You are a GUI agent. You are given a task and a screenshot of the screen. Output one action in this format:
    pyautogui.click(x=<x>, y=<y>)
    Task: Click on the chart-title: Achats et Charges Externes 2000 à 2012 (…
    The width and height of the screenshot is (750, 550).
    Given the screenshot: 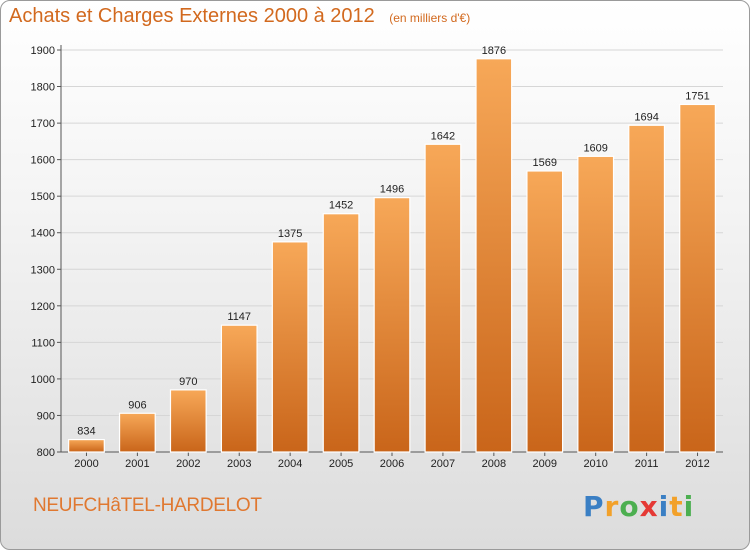 What is the action you would take?
    pyautogui.click(x=239, y=16)
    